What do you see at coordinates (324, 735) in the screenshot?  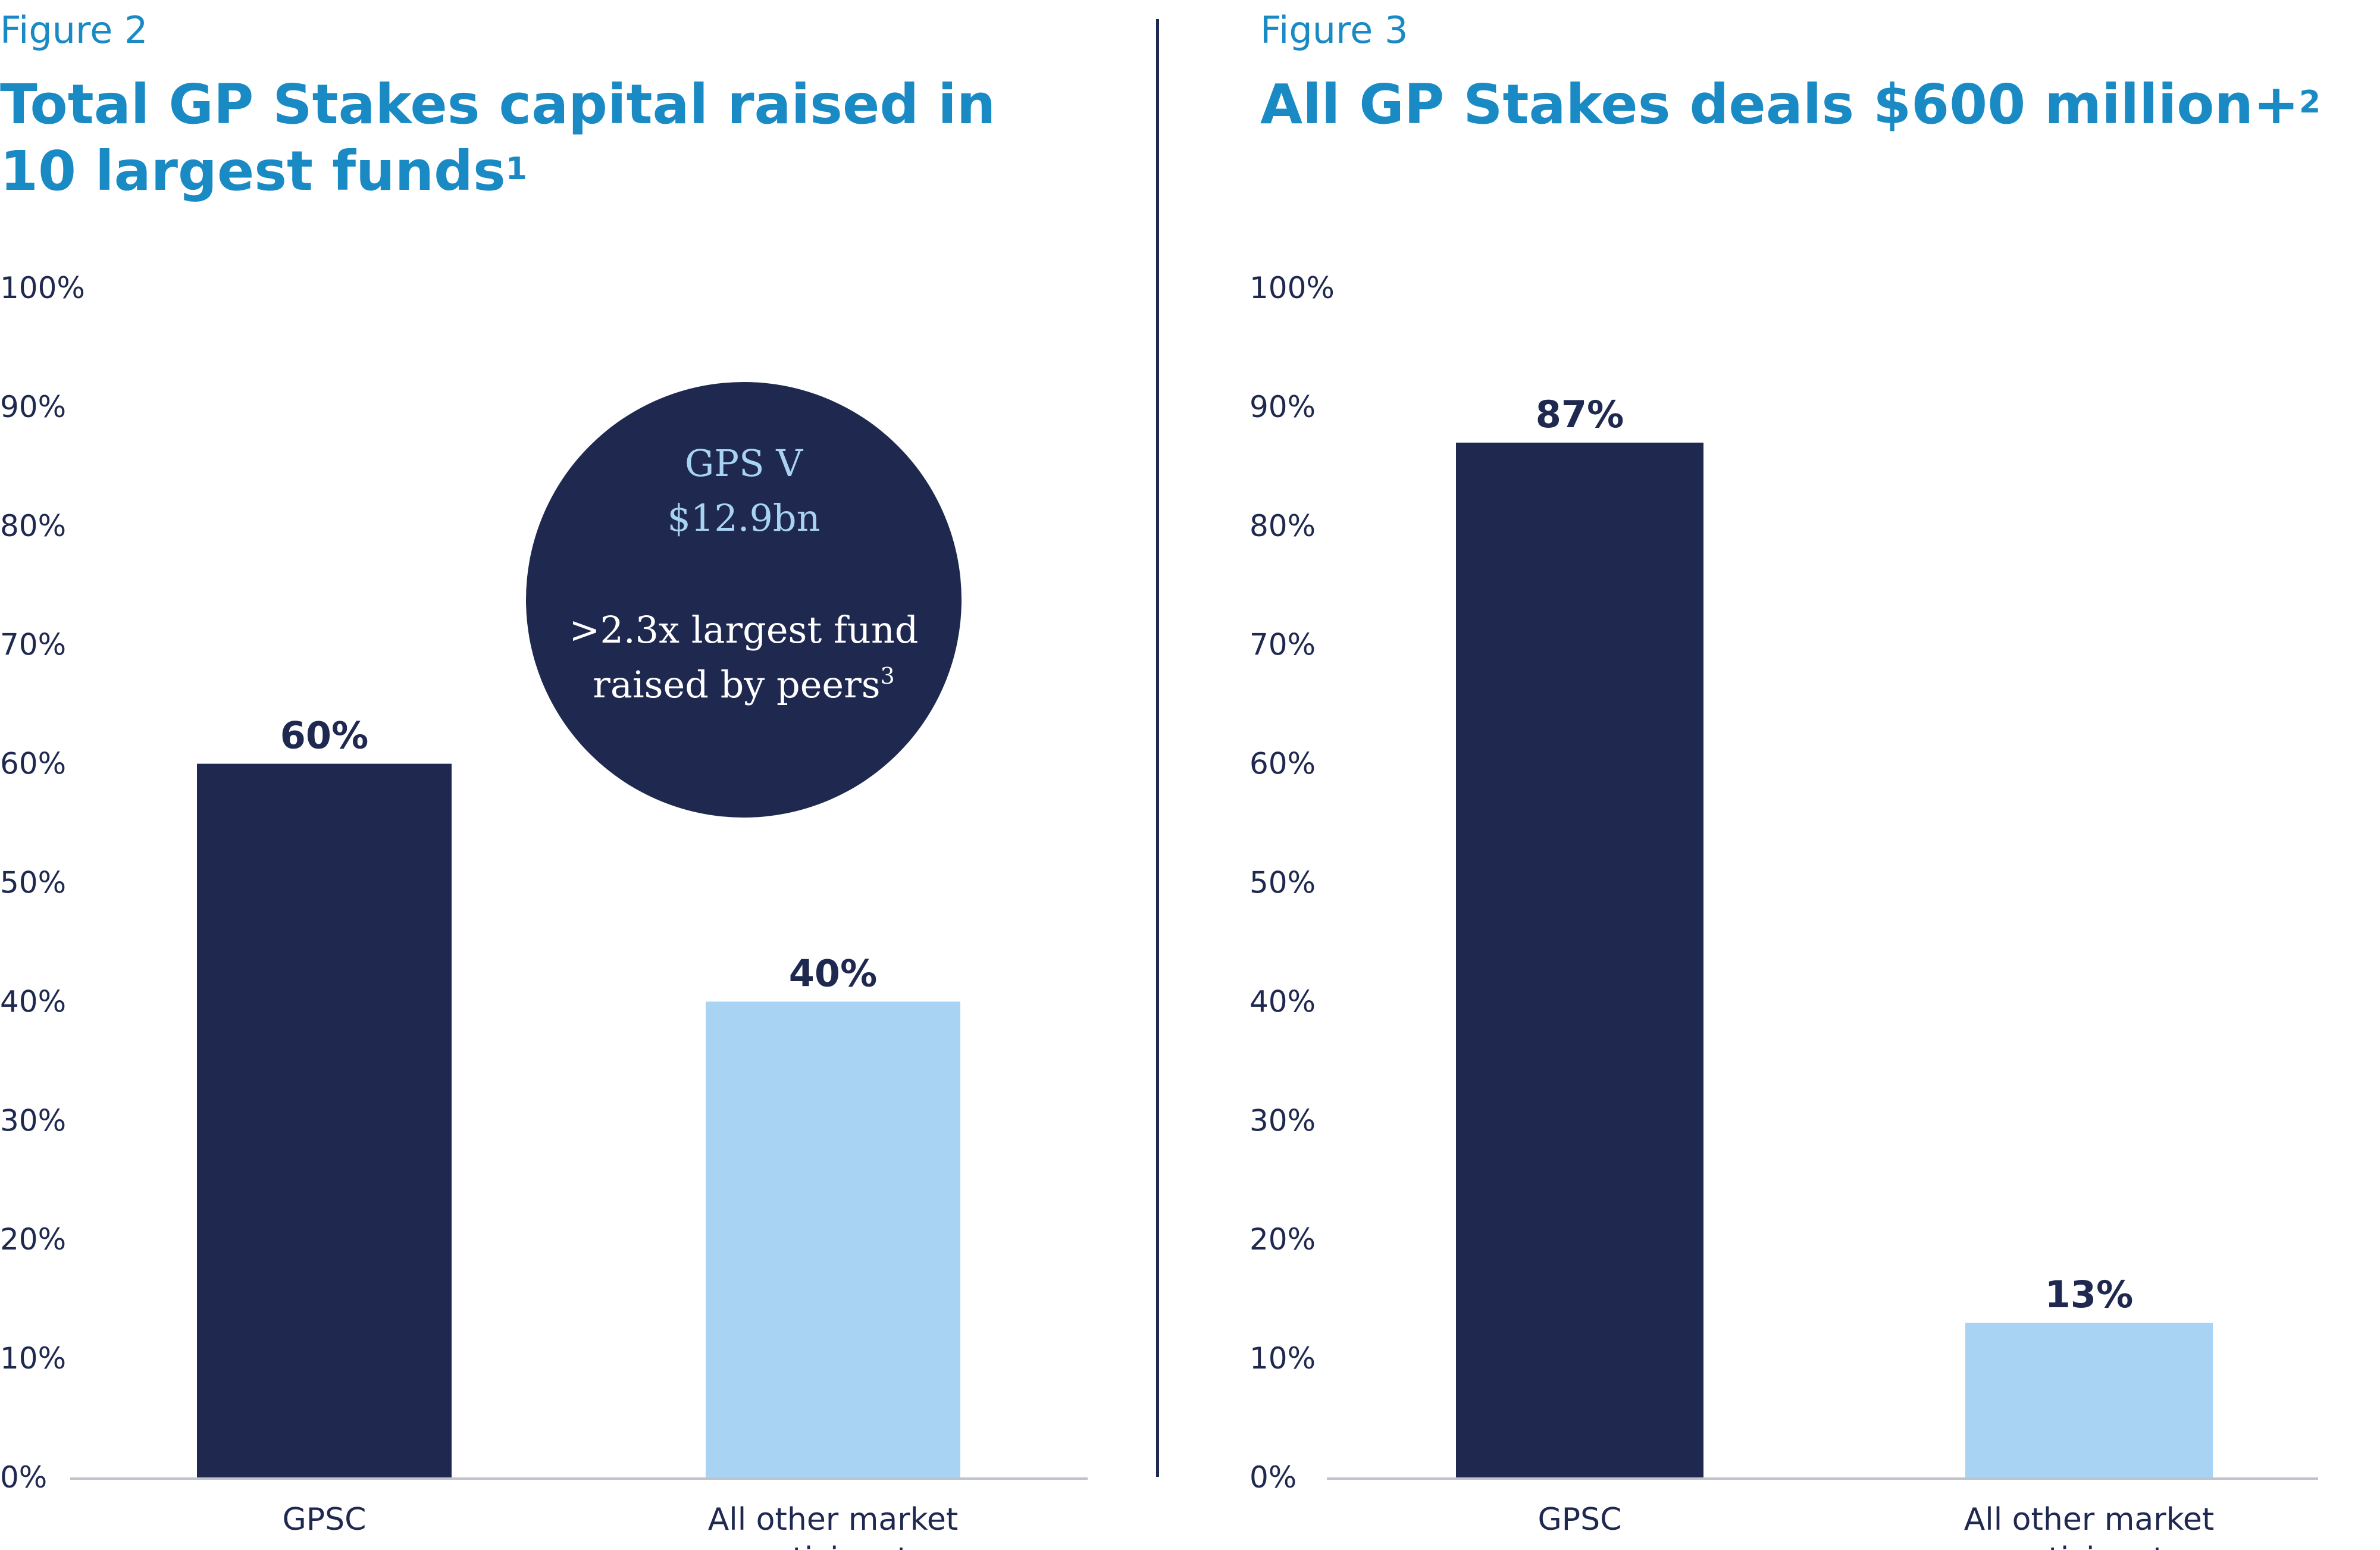 I see `data-label: 60%` at bounding box center [324, 735].